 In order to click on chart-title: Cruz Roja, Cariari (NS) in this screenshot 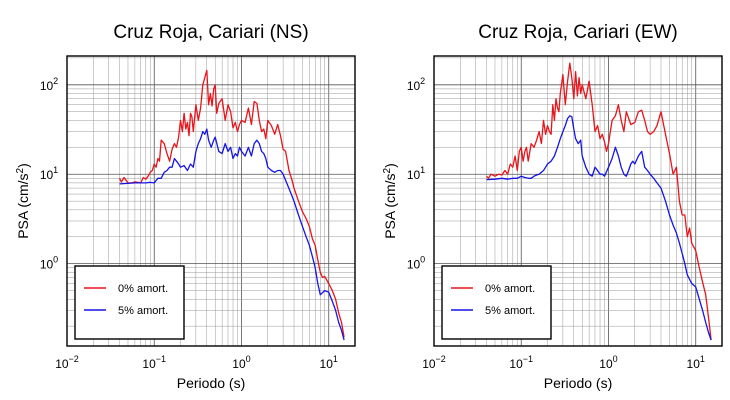, I will do `click(210, 32)`.